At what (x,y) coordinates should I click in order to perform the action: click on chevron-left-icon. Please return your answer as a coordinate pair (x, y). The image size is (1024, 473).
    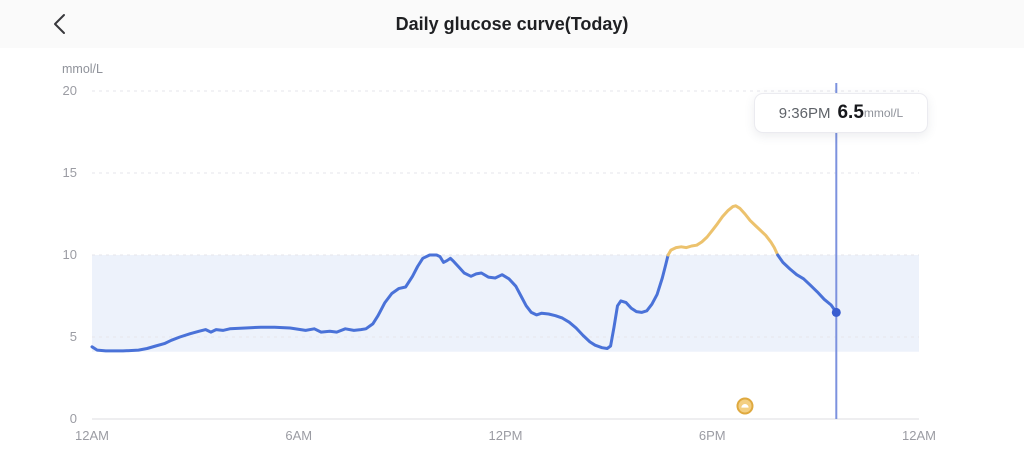
    Looking at the image, I should click on (59, 24).